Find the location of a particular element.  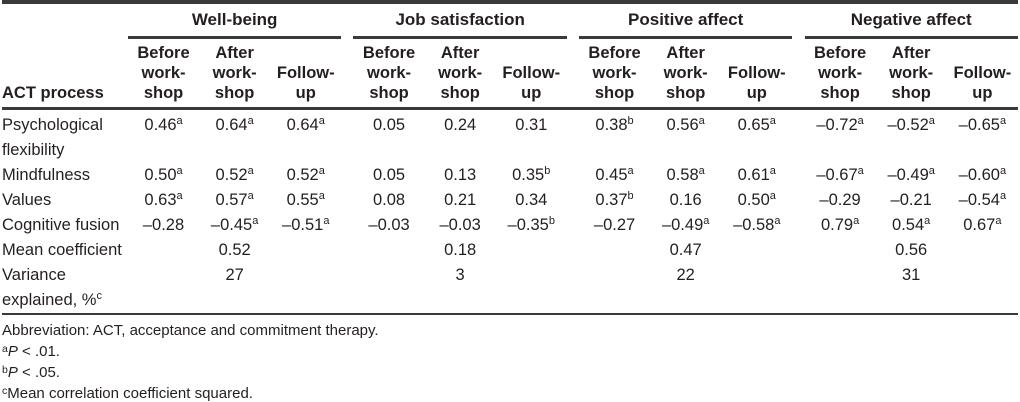

value-cell: –0.54a is located at coordinates (982, 200).